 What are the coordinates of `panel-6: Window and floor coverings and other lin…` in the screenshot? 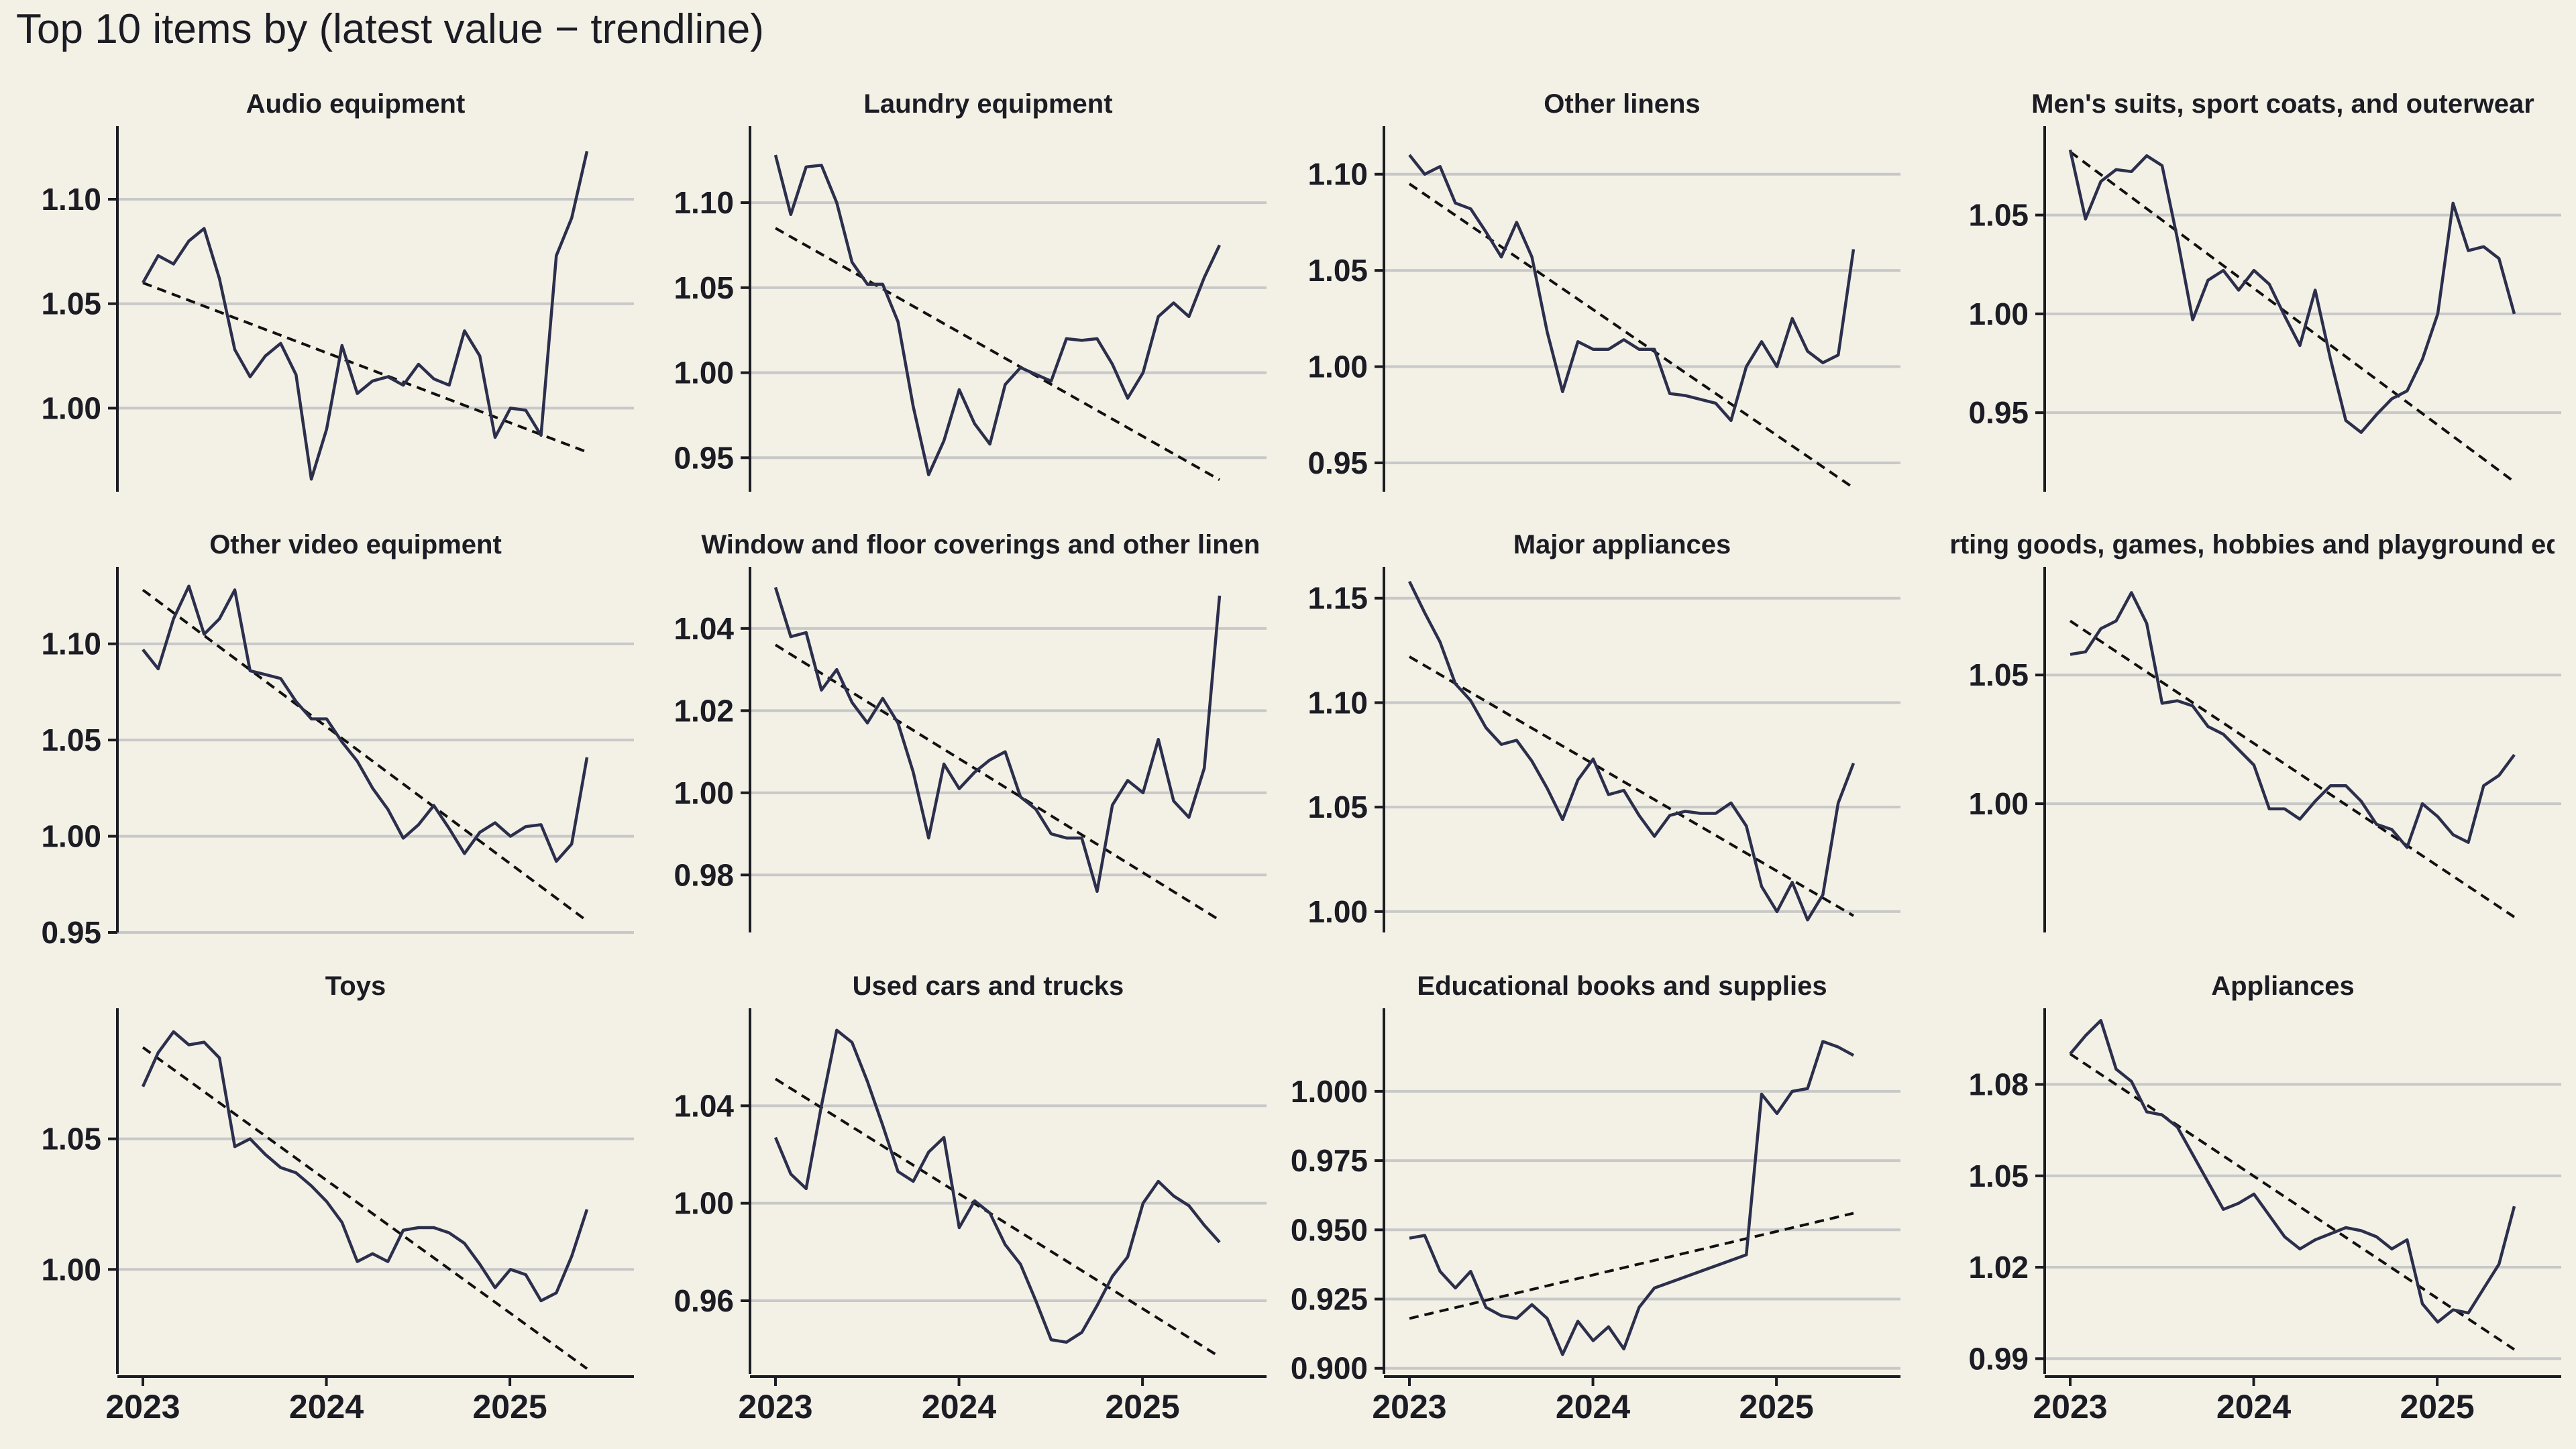 It's located at (974, 731).